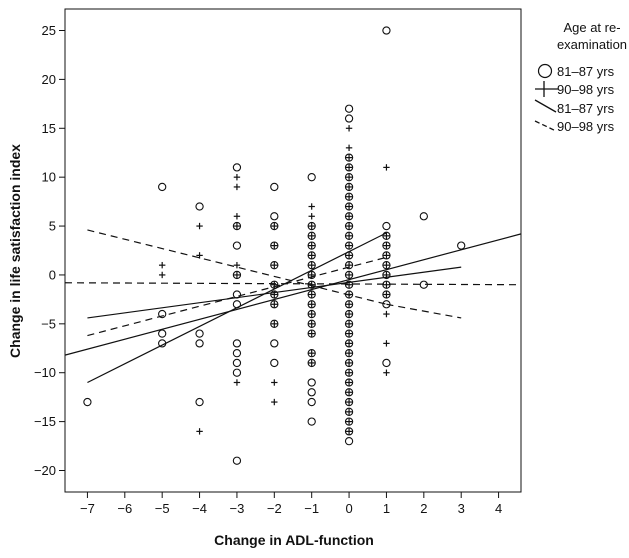 The width and height of the screenshot is (629, 558). I want to click on y-tick-label: −5, so click(48, 323).